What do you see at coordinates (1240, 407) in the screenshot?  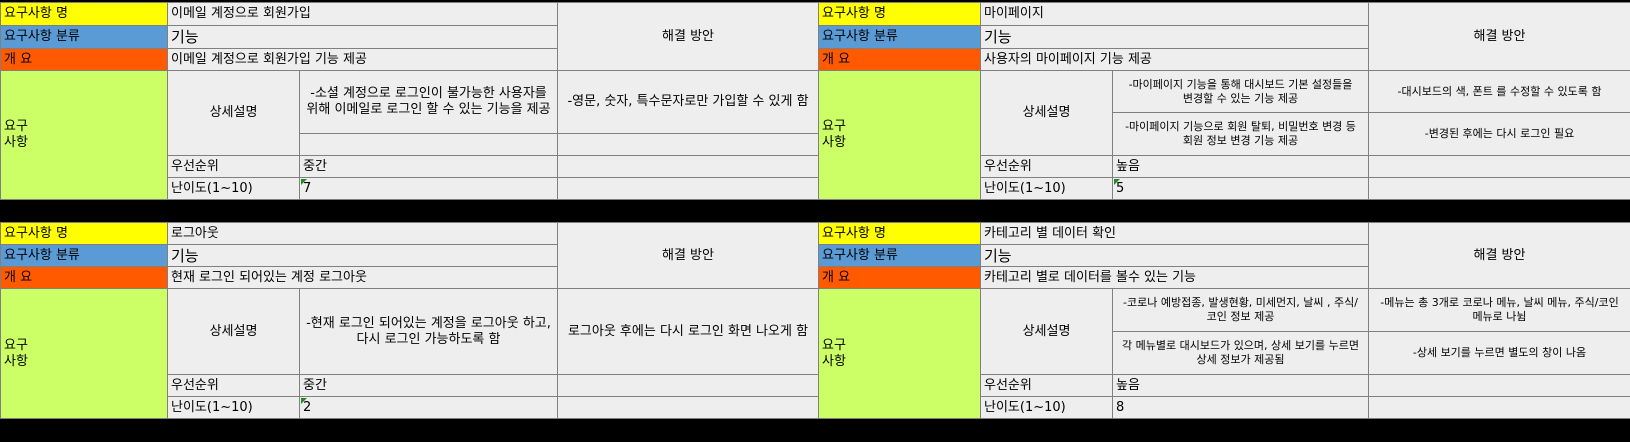 I see `difficulty-value: 8` at bounding box center [1240, 407].